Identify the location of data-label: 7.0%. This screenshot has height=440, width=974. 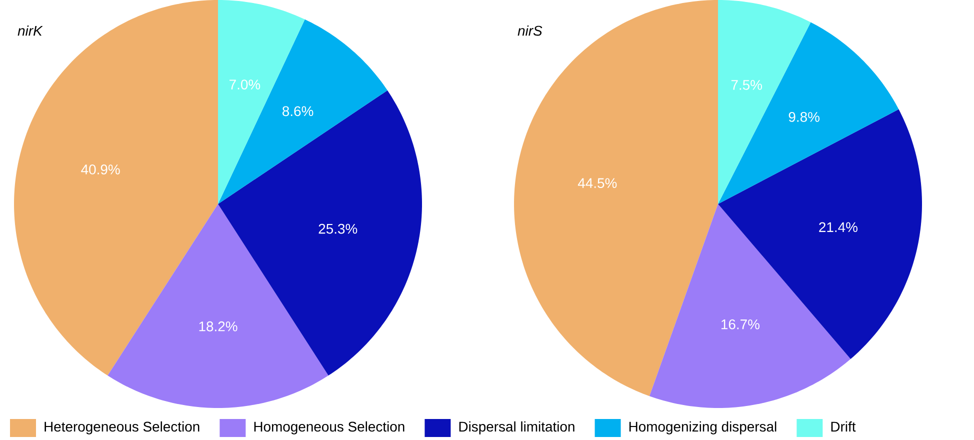
(245, 85).